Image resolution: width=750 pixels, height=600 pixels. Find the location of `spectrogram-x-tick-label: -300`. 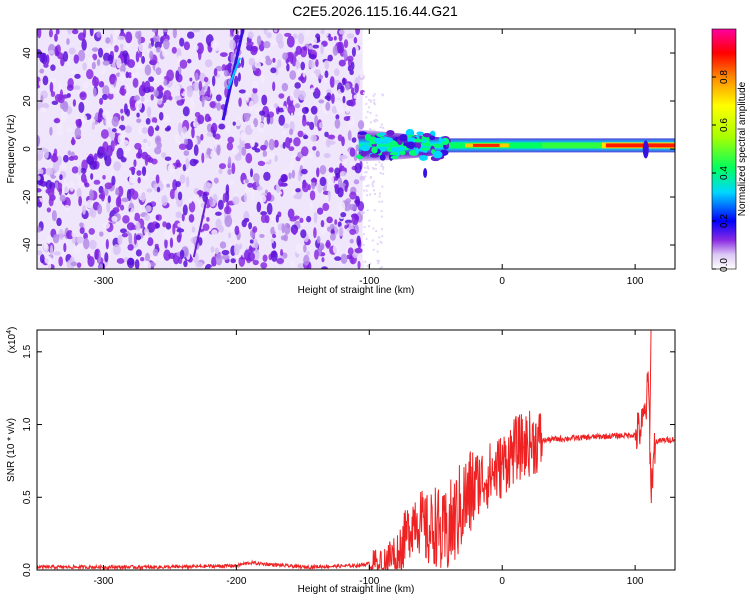

spectrogram-x-tick-label: -300 is located at coordinates (103, 281).